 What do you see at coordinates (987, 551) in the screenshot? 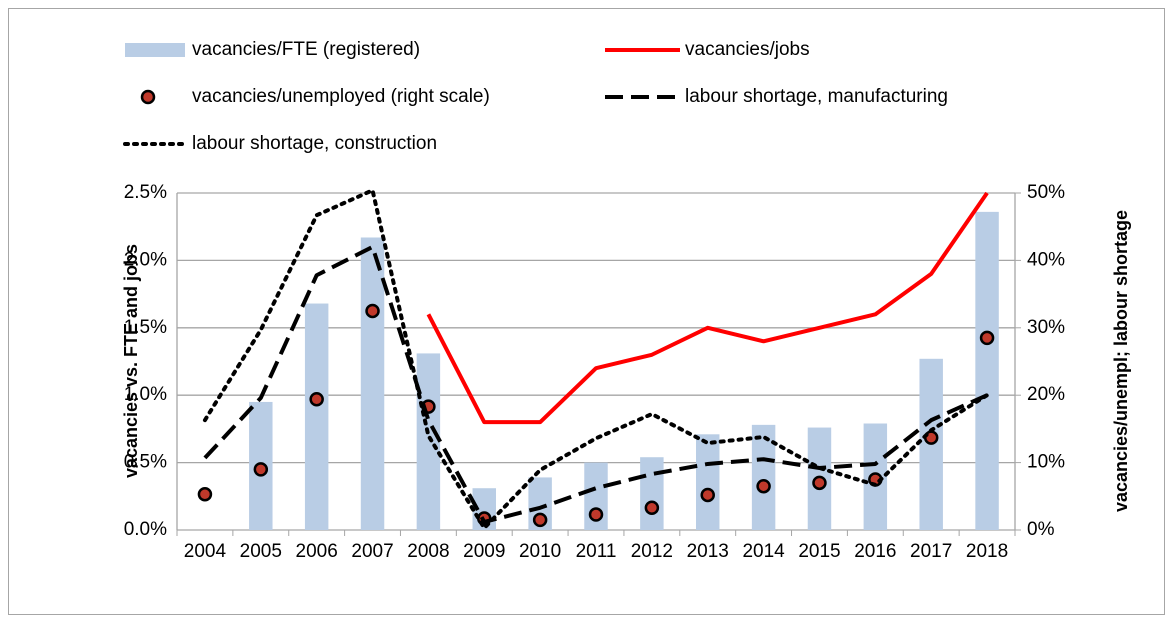
I see `x-tick-label: 2018` at bounding box center [987, 551].